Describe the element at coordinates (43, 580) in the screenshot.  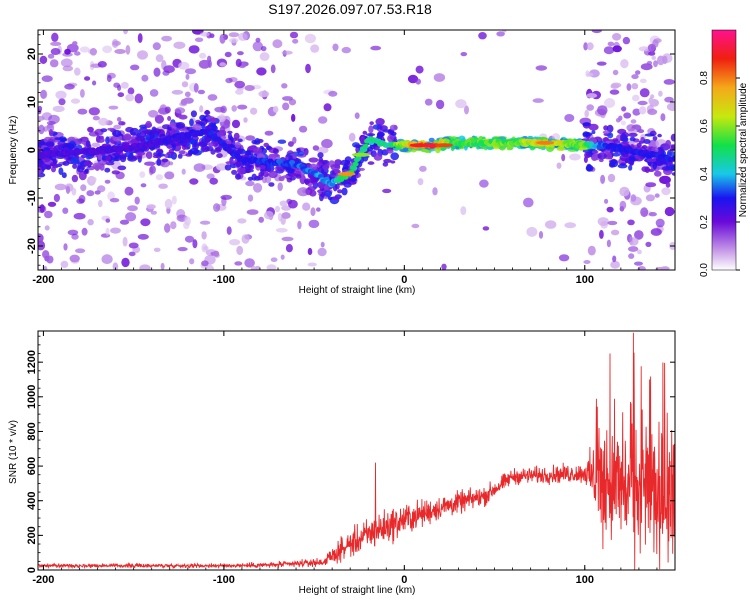
I see `x-tick-label: -200` at that location.